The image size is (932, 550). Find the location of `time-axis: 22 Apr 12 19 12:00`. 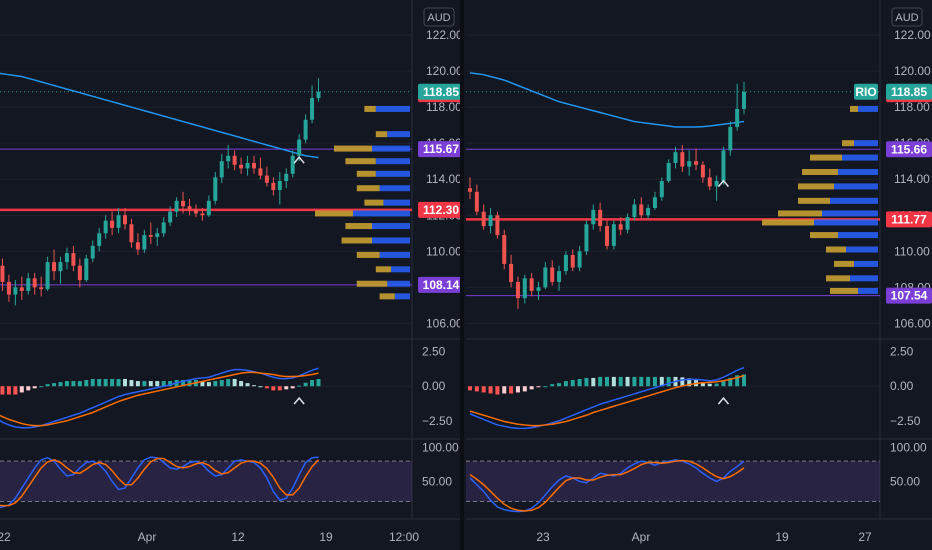

time-axis: 22 Apr 12 19 12:00 is located at coordinates (209, 537).